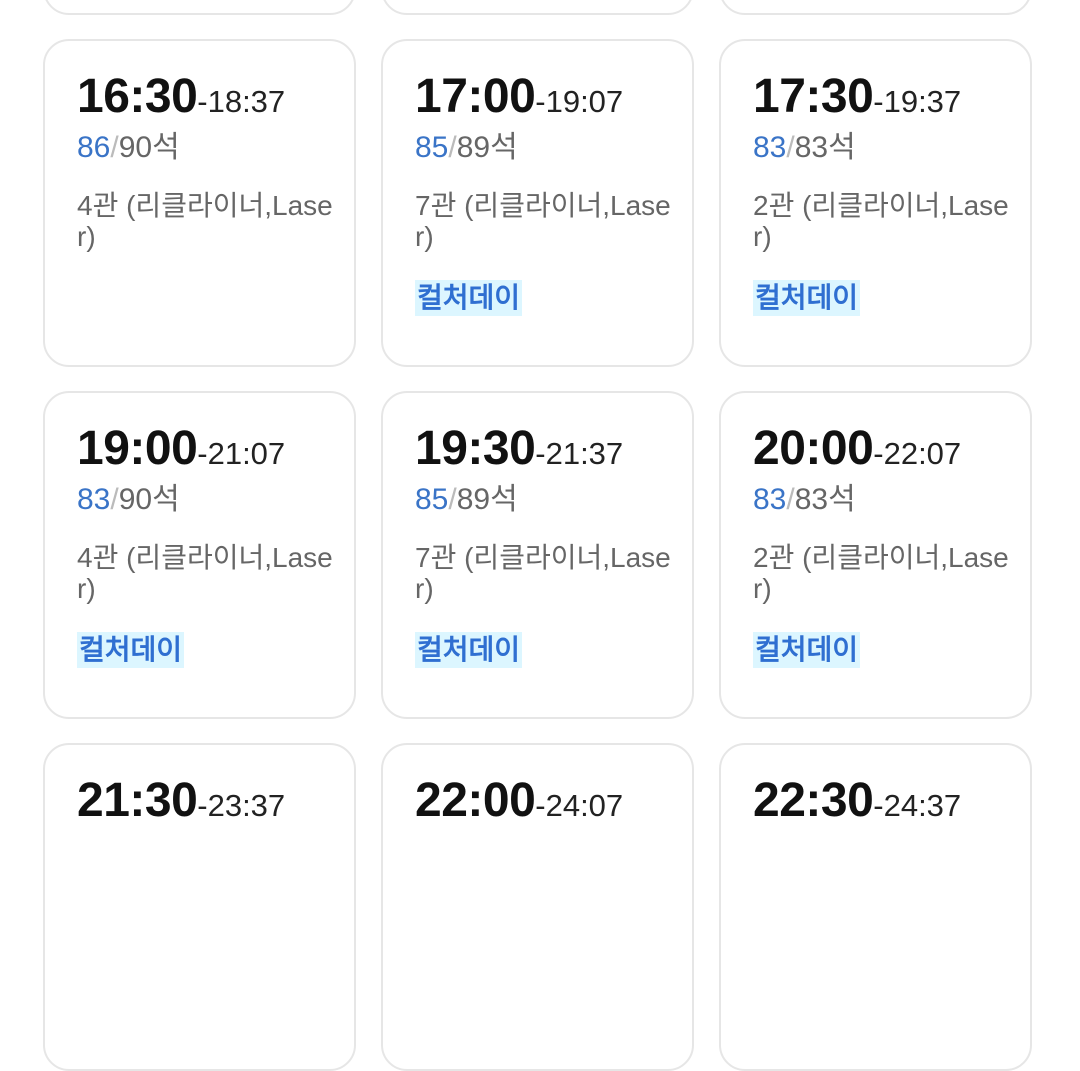 This screenshot has height=1071, width=1080. What do you see at coordinates (813, 448) in the screenshot?
I see `start-time: 20:00` at bounding box center [813, 448].